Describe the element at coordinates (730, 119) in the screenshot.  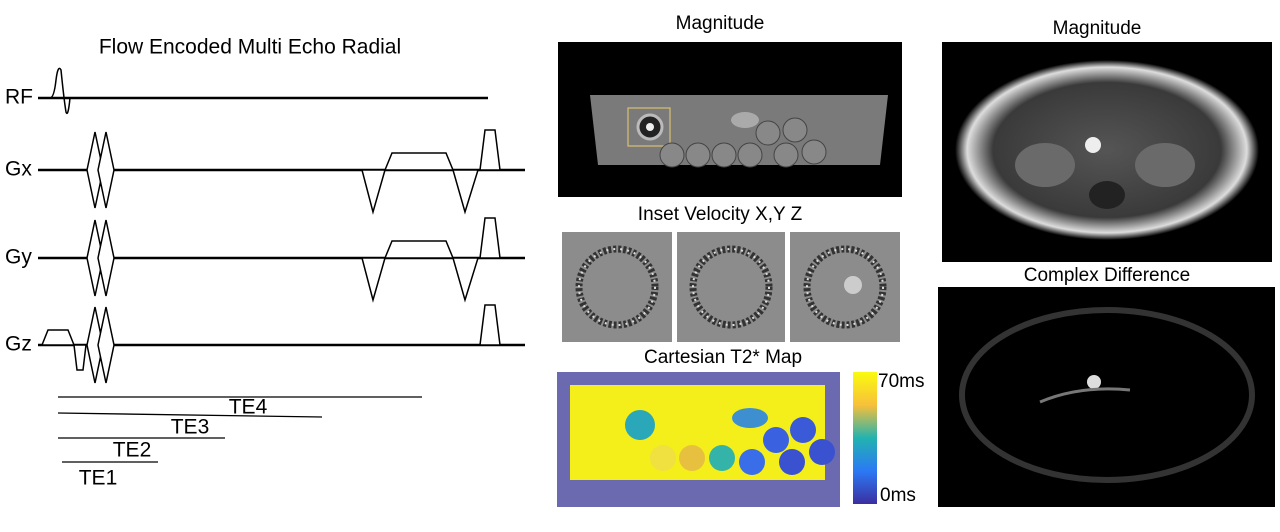
I see `phantom-magnitude` at that location.